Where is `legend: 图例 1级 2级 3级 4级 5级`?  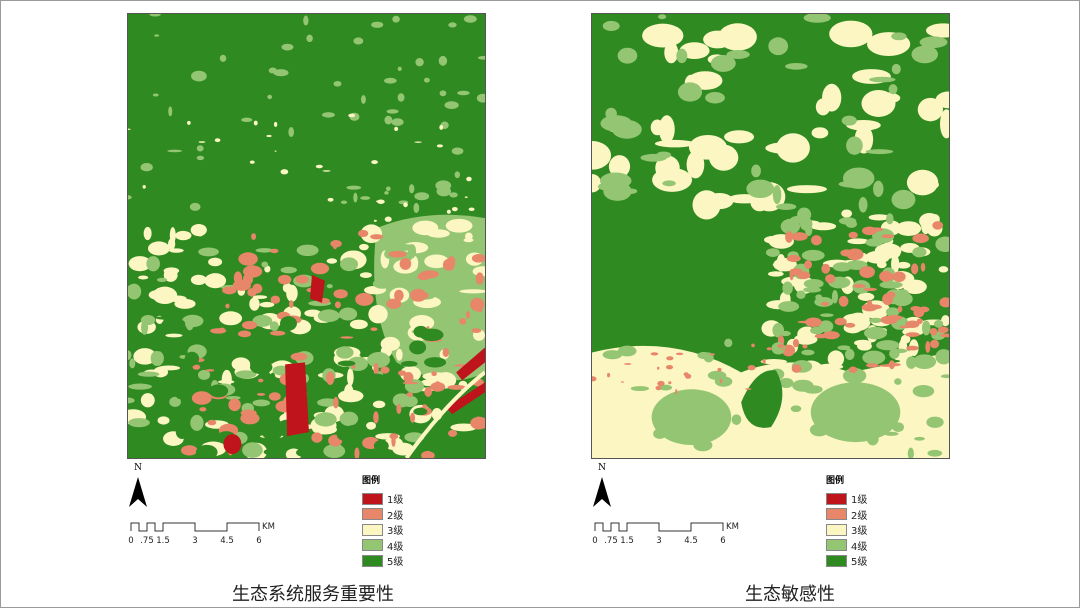 legend: 图例 1级 2级 3级 4级 5级 is located at coordinates (407, 521).